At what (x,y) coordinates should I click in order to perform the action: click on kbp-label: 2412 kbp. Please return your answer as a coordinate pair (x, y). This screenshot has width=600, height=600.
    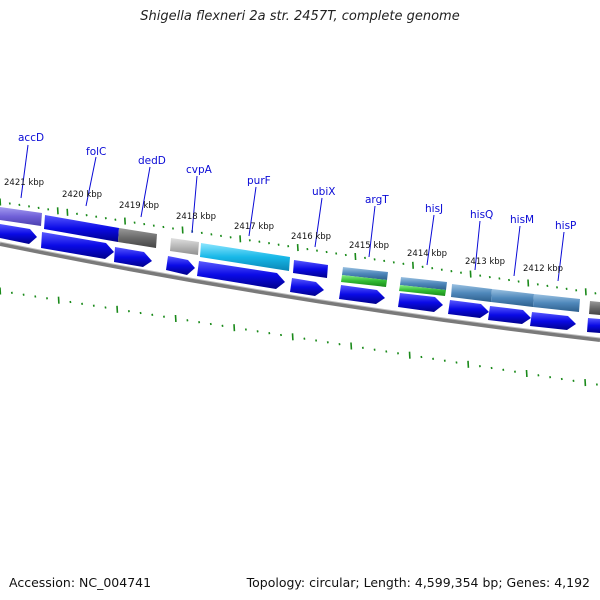
    Looking at the image, I should click on (543, 269).